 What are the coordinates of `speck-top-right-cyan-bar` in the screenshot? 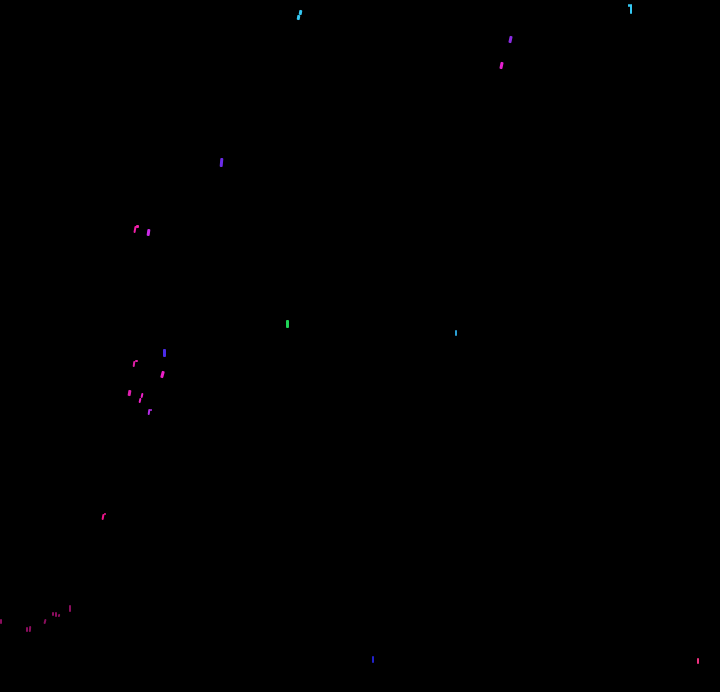 It's located at (631, 9).